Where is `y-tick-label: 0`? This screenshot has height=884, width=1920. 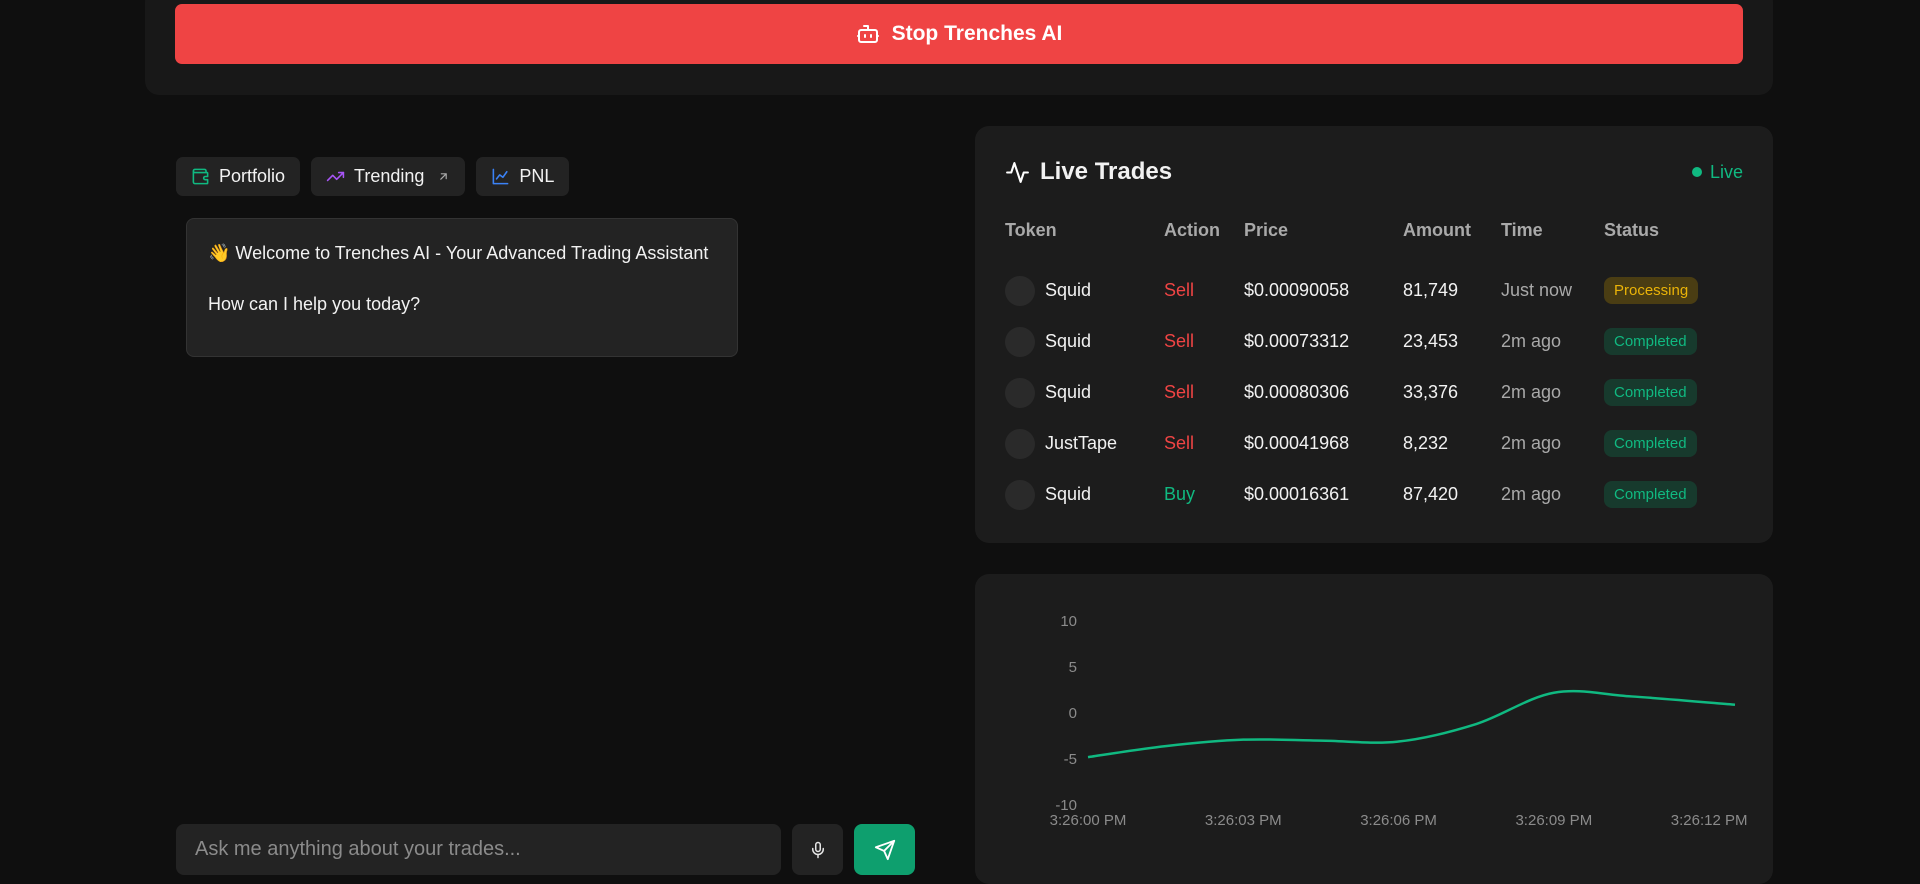
y-tick-label: 0 is located at coordinates (1073, 713).